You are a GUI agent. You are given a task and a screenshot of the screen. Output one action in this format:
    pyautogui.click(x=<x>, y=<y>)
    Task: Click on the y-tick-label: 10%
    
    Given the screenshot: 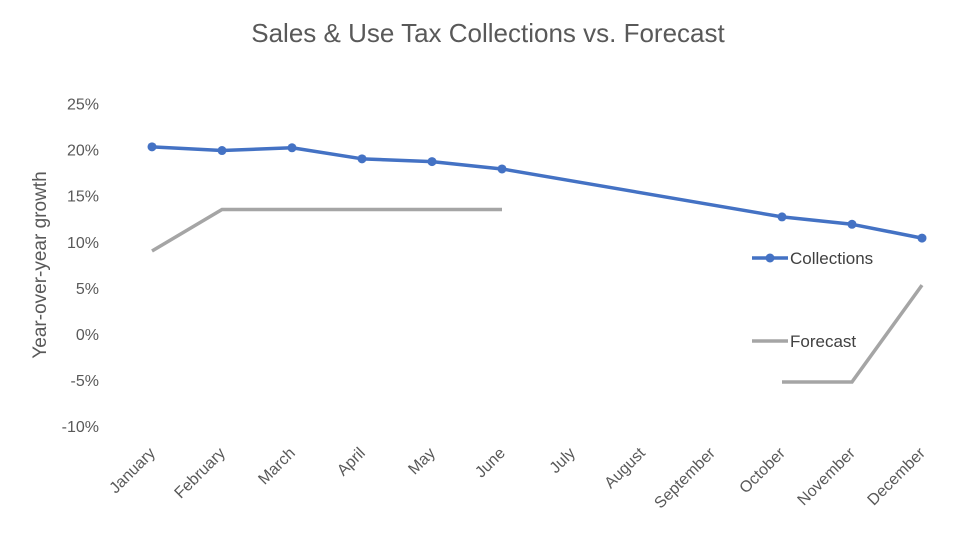 What is the action you would take?
    pyautogui.click(x=83, y=243)
    